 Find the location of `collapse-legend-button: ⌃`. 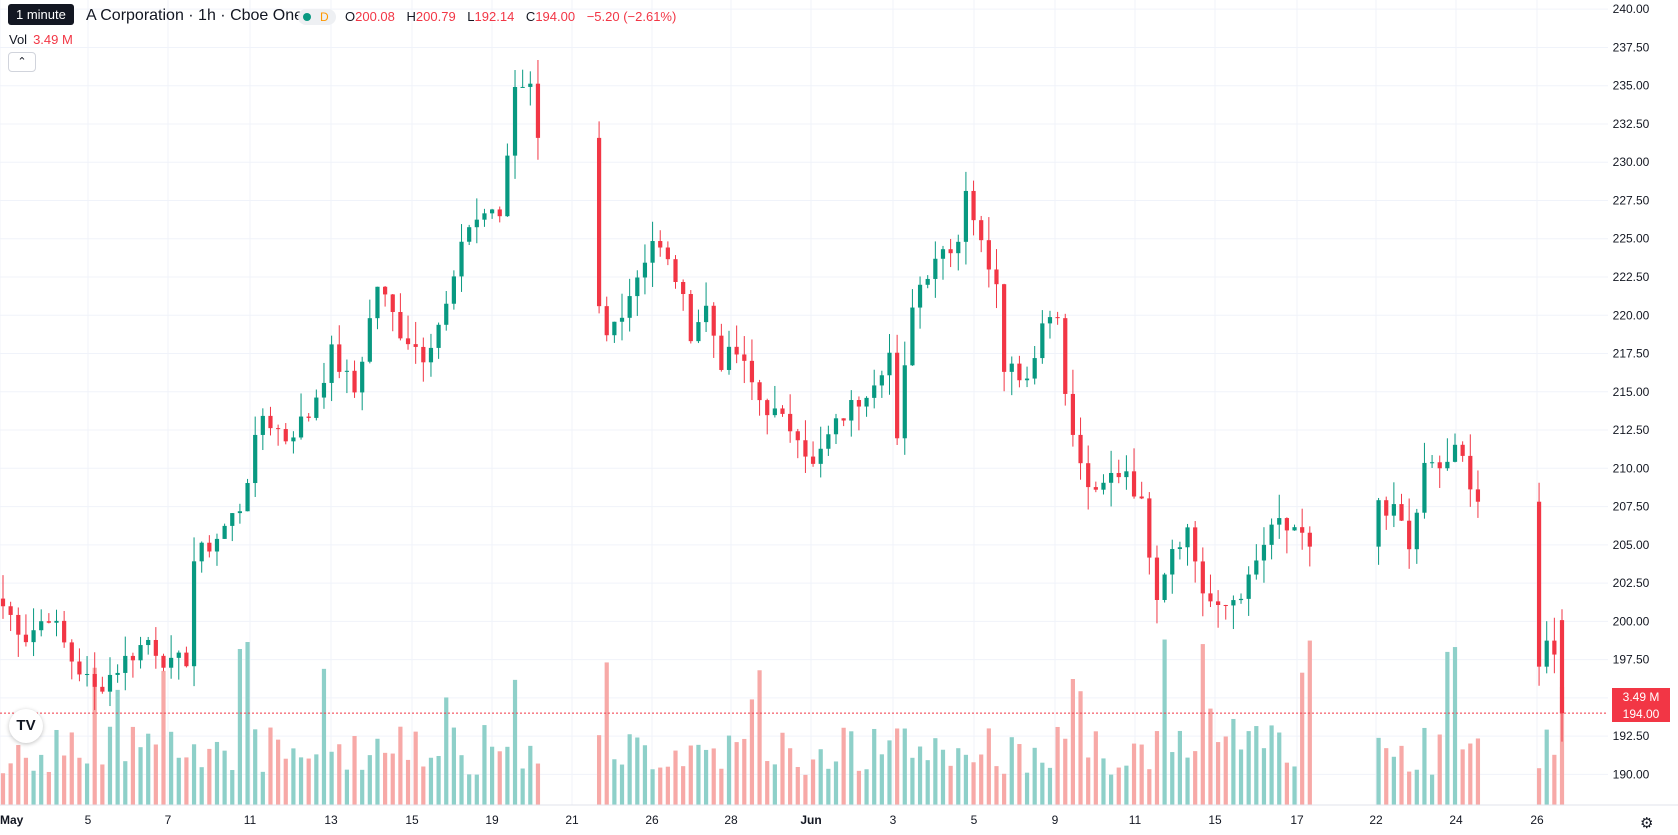

collapse-legend-button: ⌃ is located at coordinates (22, 62).